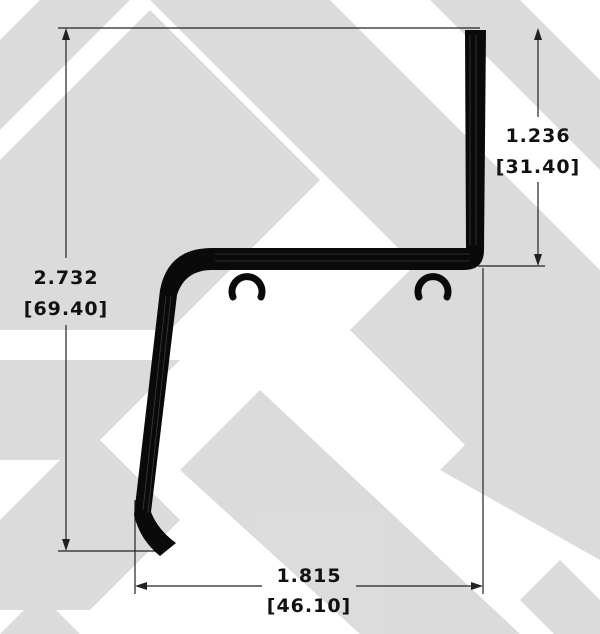 The height and width of the screenshot is (634, 600). I want to click on arrow-left, so click(141, 586).